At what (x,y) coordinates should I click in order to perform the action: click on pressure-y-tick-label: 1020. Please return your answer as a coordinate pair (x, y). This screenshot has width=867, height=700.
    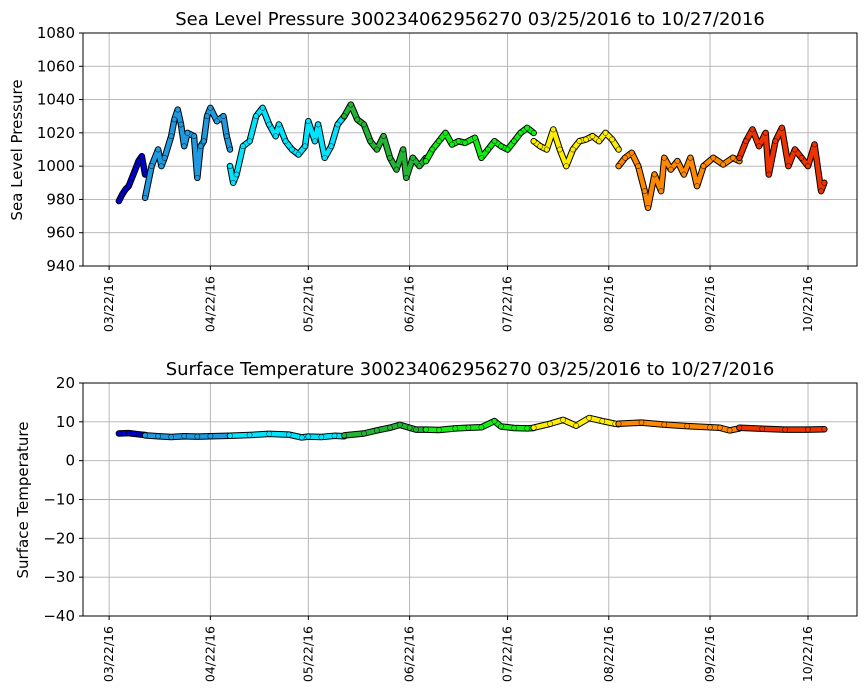
    Looking at the image, I should click on (56, 133).